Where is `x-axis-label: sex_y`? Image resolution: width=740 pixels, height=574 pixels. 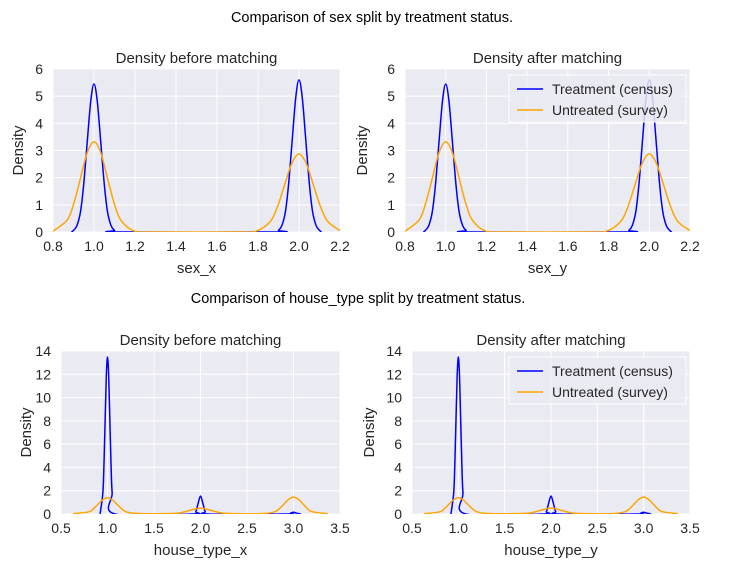 x-axis-label: sex_y is located at coordinates (548, 268).